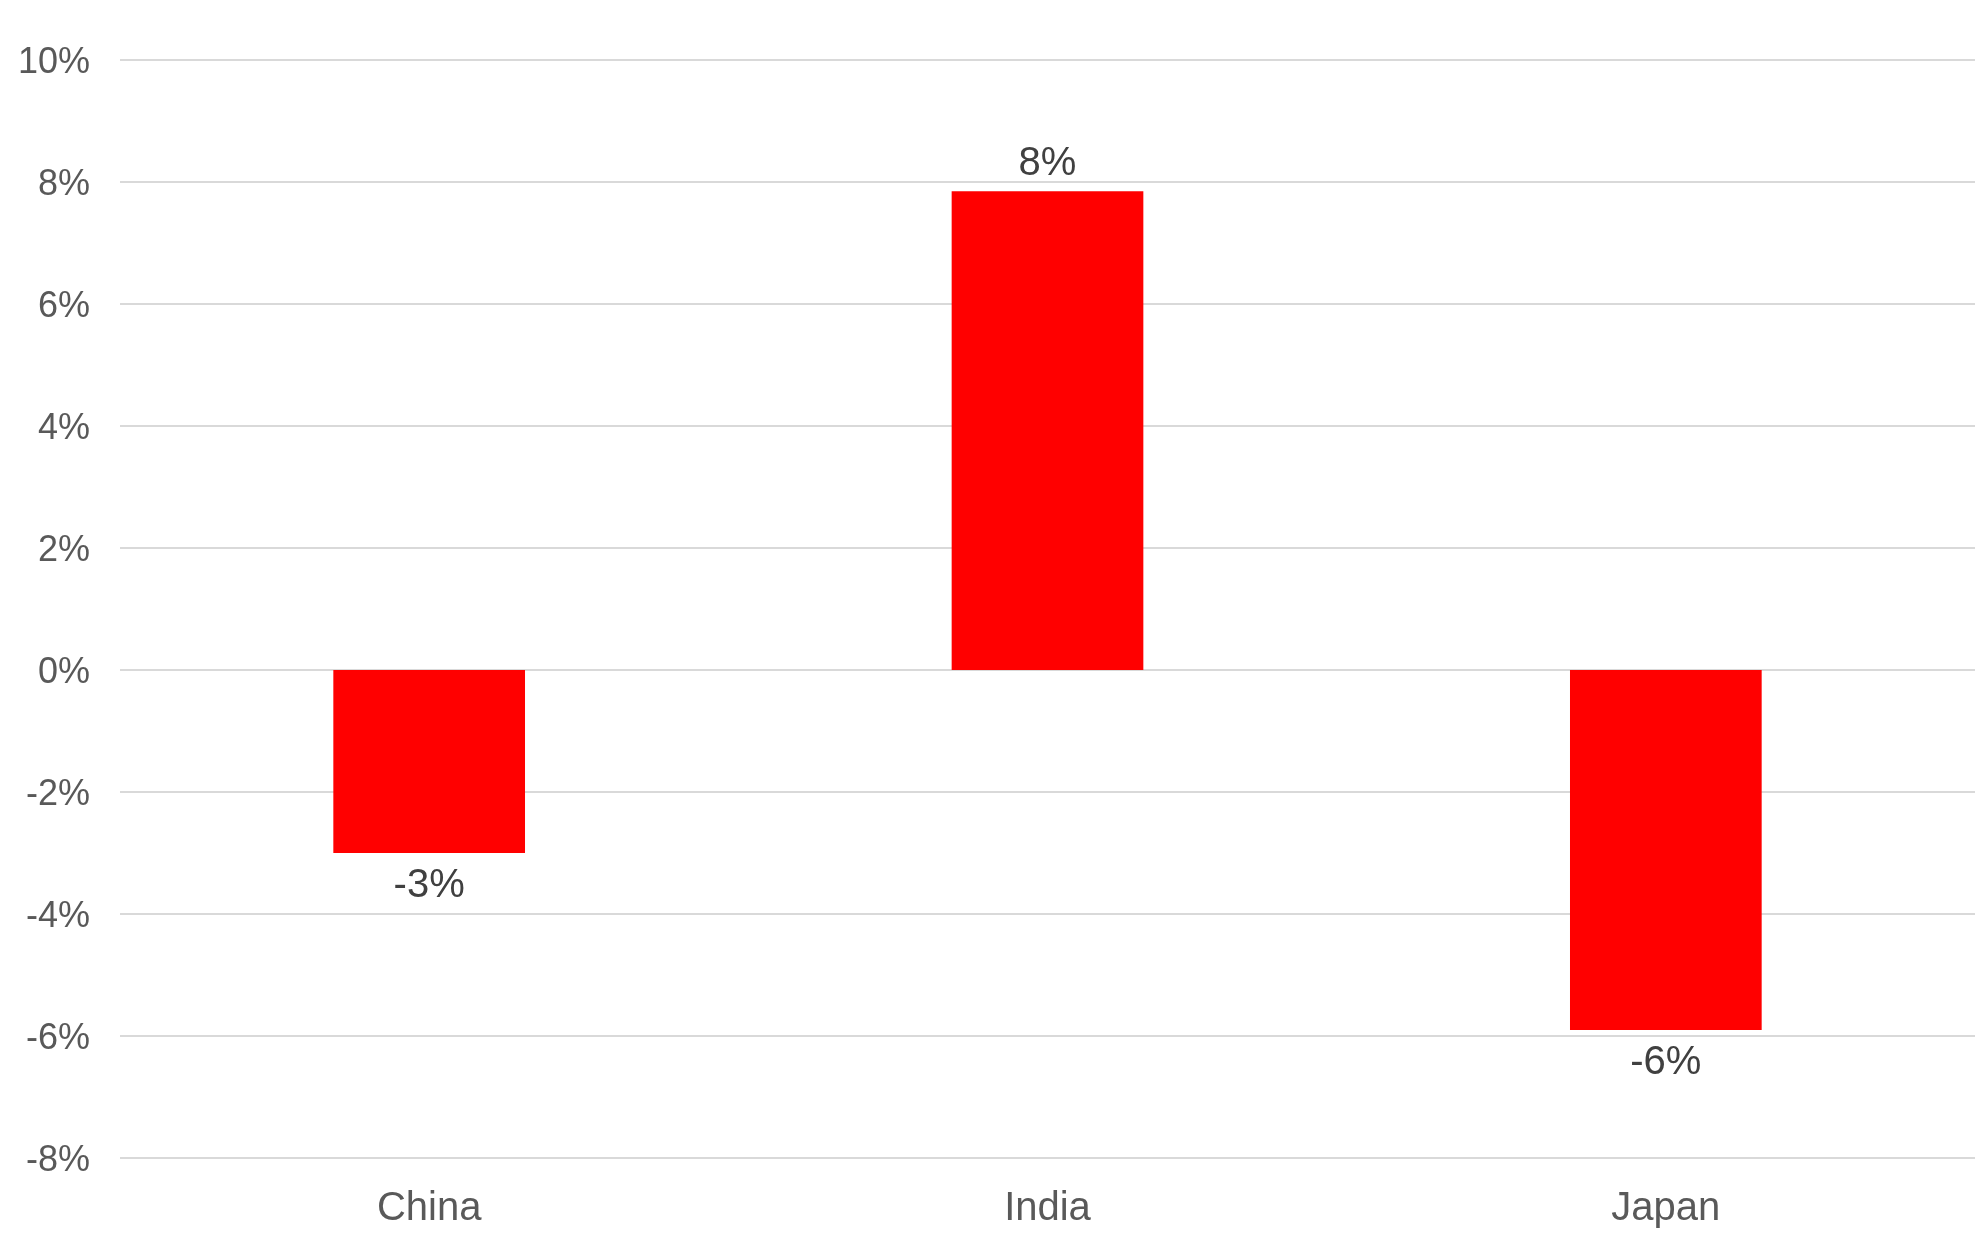 This screenshot has height=1247, width=1985. Describe the element at coordinates (1047, 161) in the screenshot. I see `data-label: 8%` at that location.